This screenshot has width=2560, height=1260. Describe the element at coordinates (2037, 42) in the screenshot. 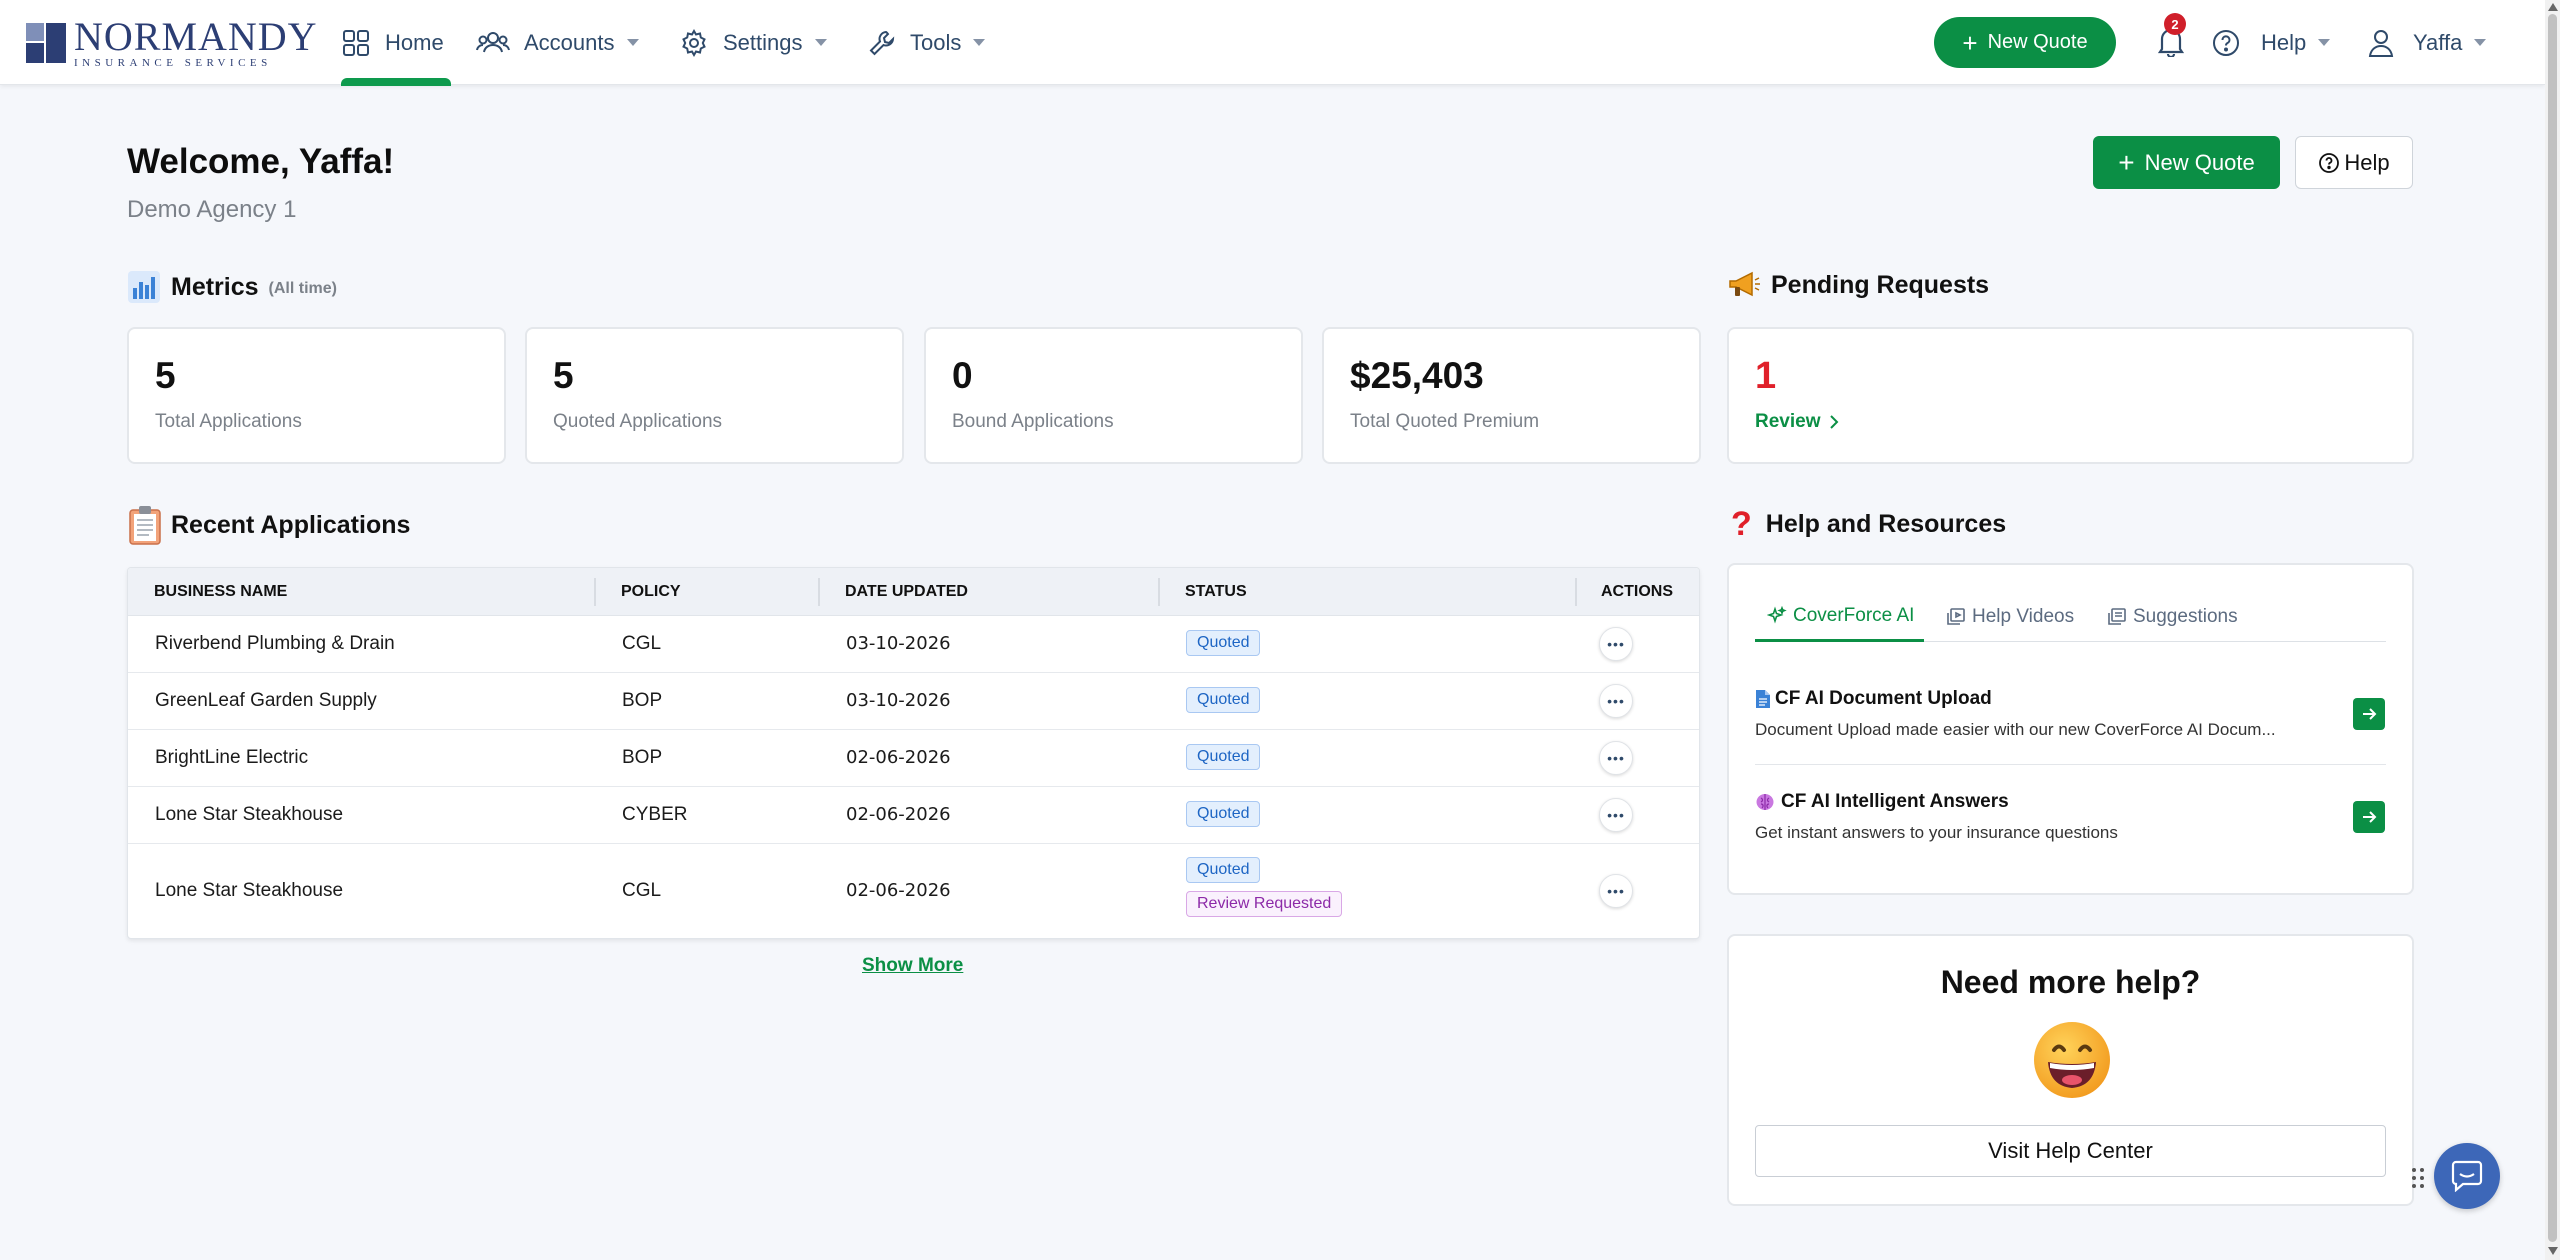

I see `nav-new-quote-label: New Quote` at that location.